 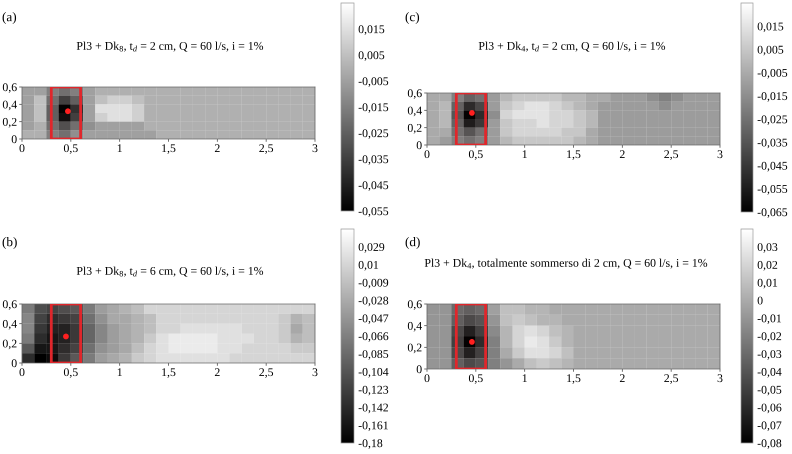 What do you see at coordinates (9, 18) in the screenshot?
I see `chart-title: (a)` at bounding box center [9, 18].